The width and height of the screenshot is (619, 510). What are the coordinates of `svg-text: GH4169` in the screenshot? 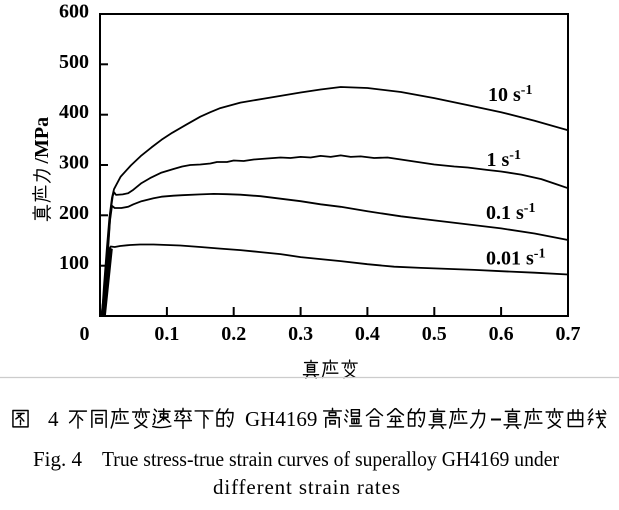 It's located at (281, 419).